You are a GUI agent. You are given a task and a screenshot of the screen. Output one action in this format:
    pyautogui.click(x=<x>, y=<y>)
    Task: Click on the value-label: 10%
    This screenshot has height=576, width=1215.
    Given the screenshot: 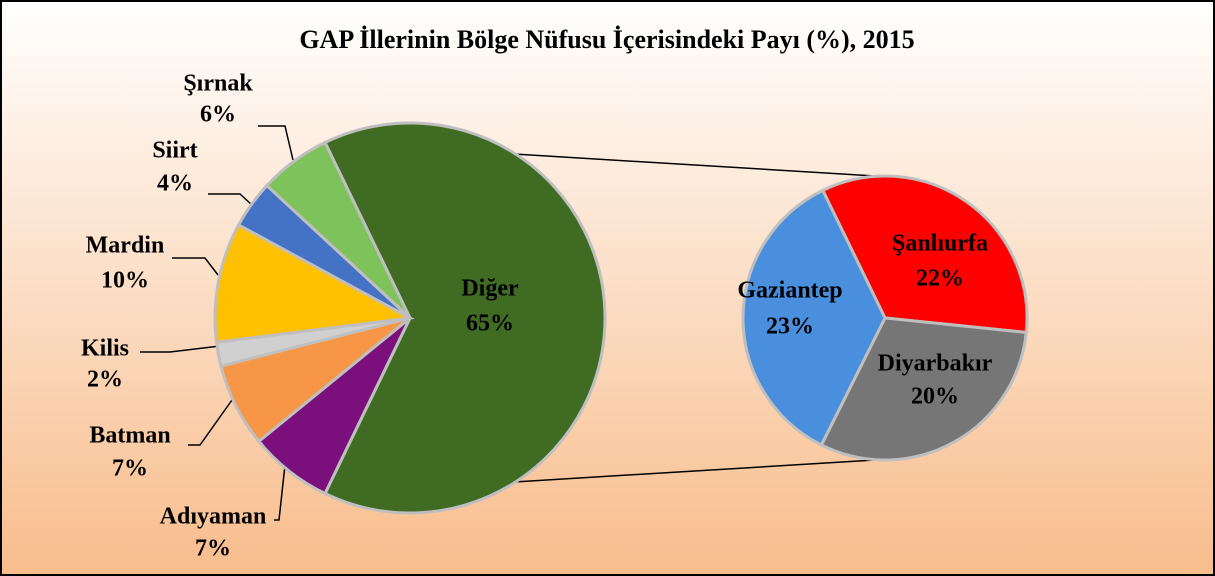 What is the action you would take?
    pyautogui.click(x=125, y=281)
    